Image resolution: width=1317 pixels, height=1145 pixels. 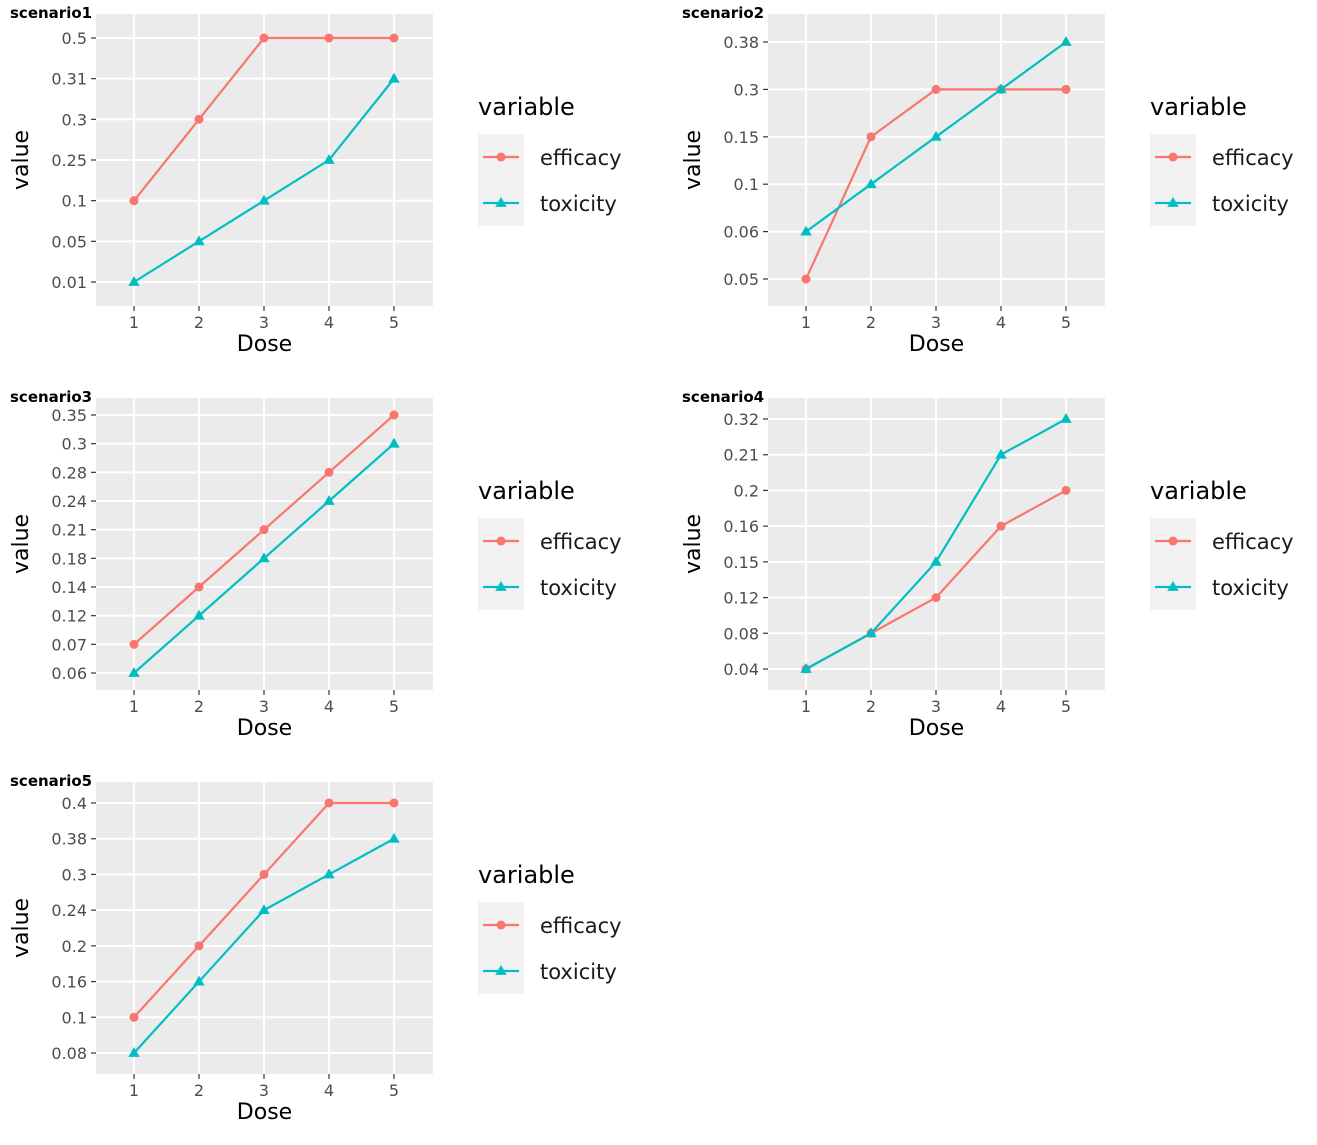 I want to click on y-tick-label: 0.24, so click(x=69, y=501).